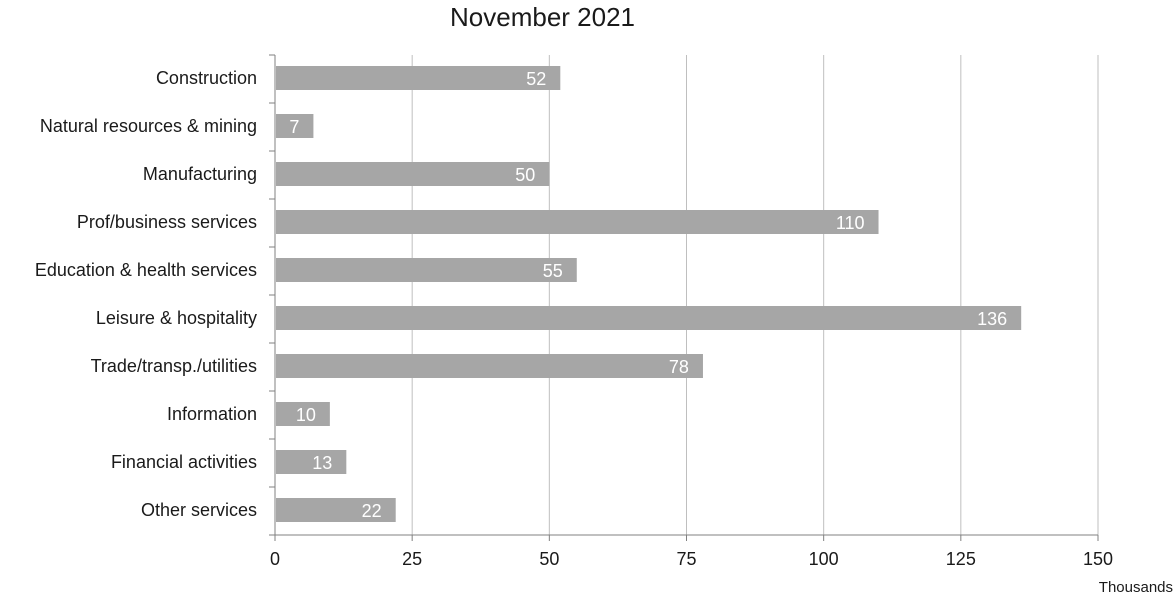  What do you see at coordinates (148, 126) in the screenshot?
I see `category-label: Natural resources & mining` at bounding box center [148, 126].